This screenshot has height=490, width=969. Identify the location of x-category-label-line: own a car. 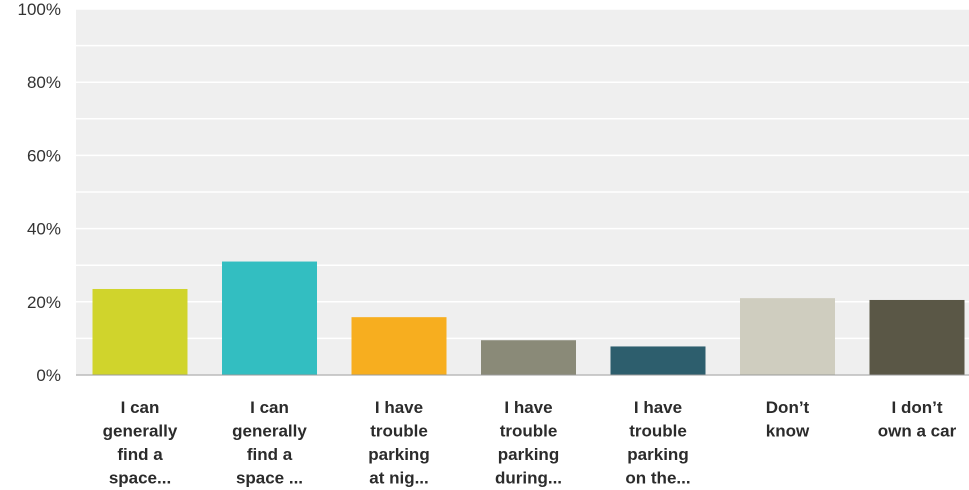
(917, 431).